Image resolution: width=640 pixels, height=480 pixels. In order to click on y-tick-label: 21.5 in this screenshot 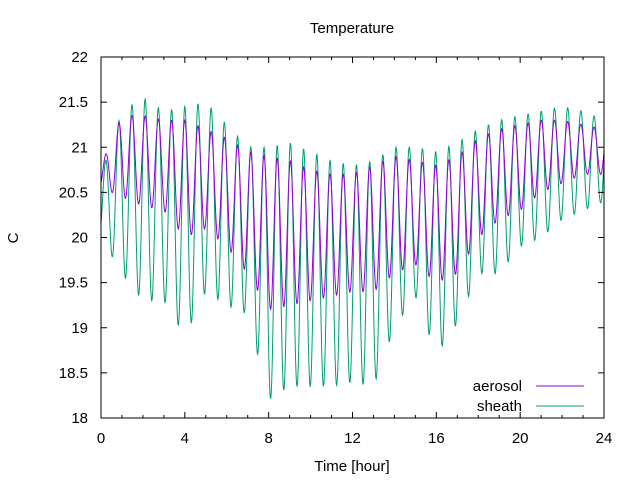, I will do `click(73, 102)`.